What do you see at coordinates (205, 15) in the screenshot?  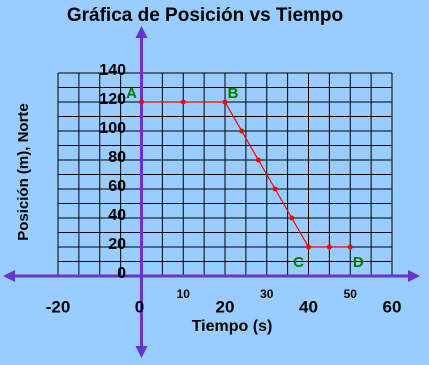 I see `chart-title: Gráfica de Posición vs Tiempo` at bounding box center [205, 15].